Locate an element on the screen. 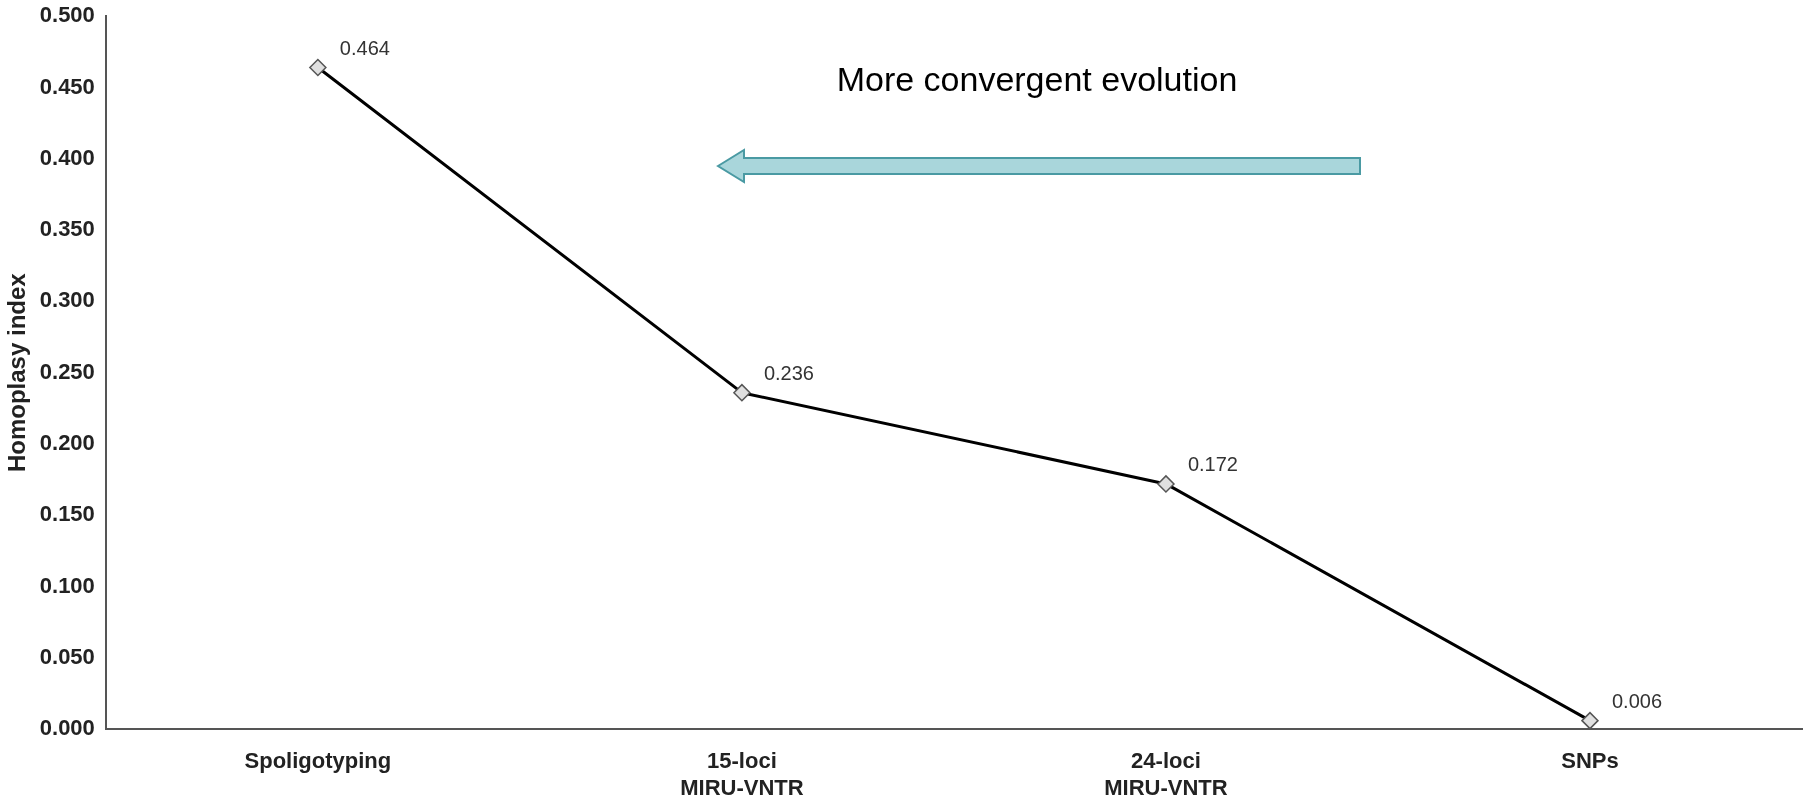  data-label: 0.006 is located at coordinates (1637, 701).